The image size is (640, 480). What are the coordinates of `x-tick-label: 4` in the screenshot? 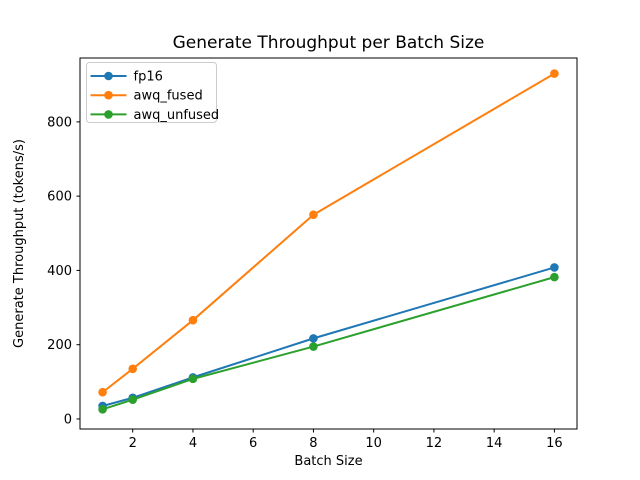 It's located at (193, 443).